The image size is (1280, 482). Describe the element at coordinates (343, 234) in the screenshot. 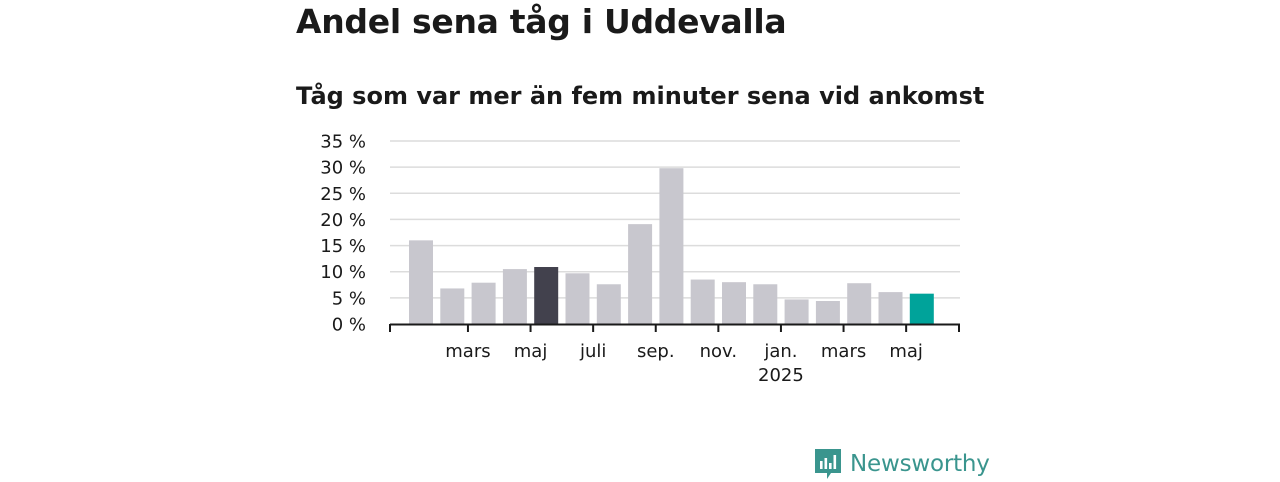

I see `y-axis-ticks: 0 % 5 % 10 % 15 % 20 % 25 % 30 % 35 %` at that location.